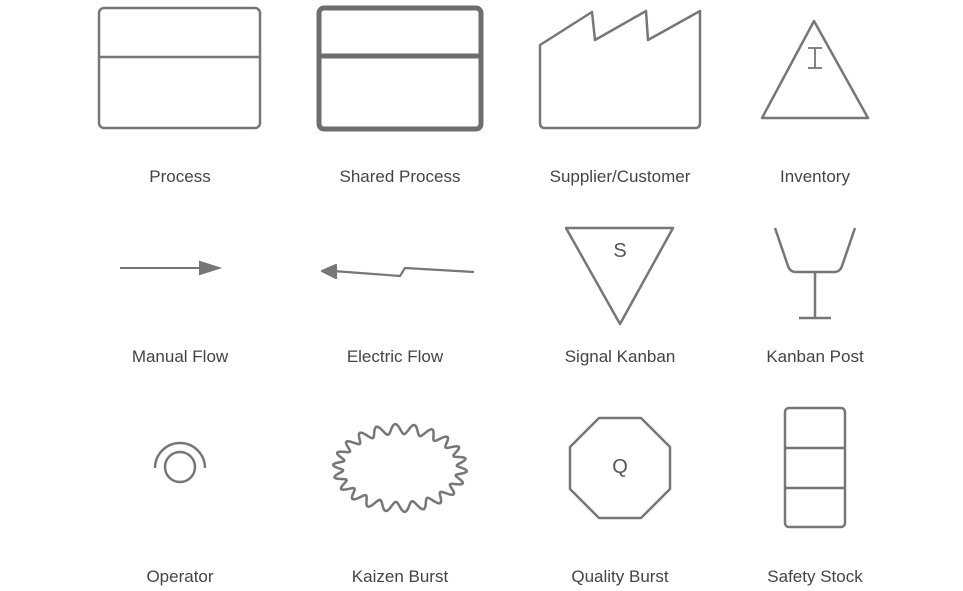 This screenshot has height=591, width=963. Describe the element at coordinates (815, 576) in the screenshot. I see `label-safety-stock: Safety Stock` at that location.